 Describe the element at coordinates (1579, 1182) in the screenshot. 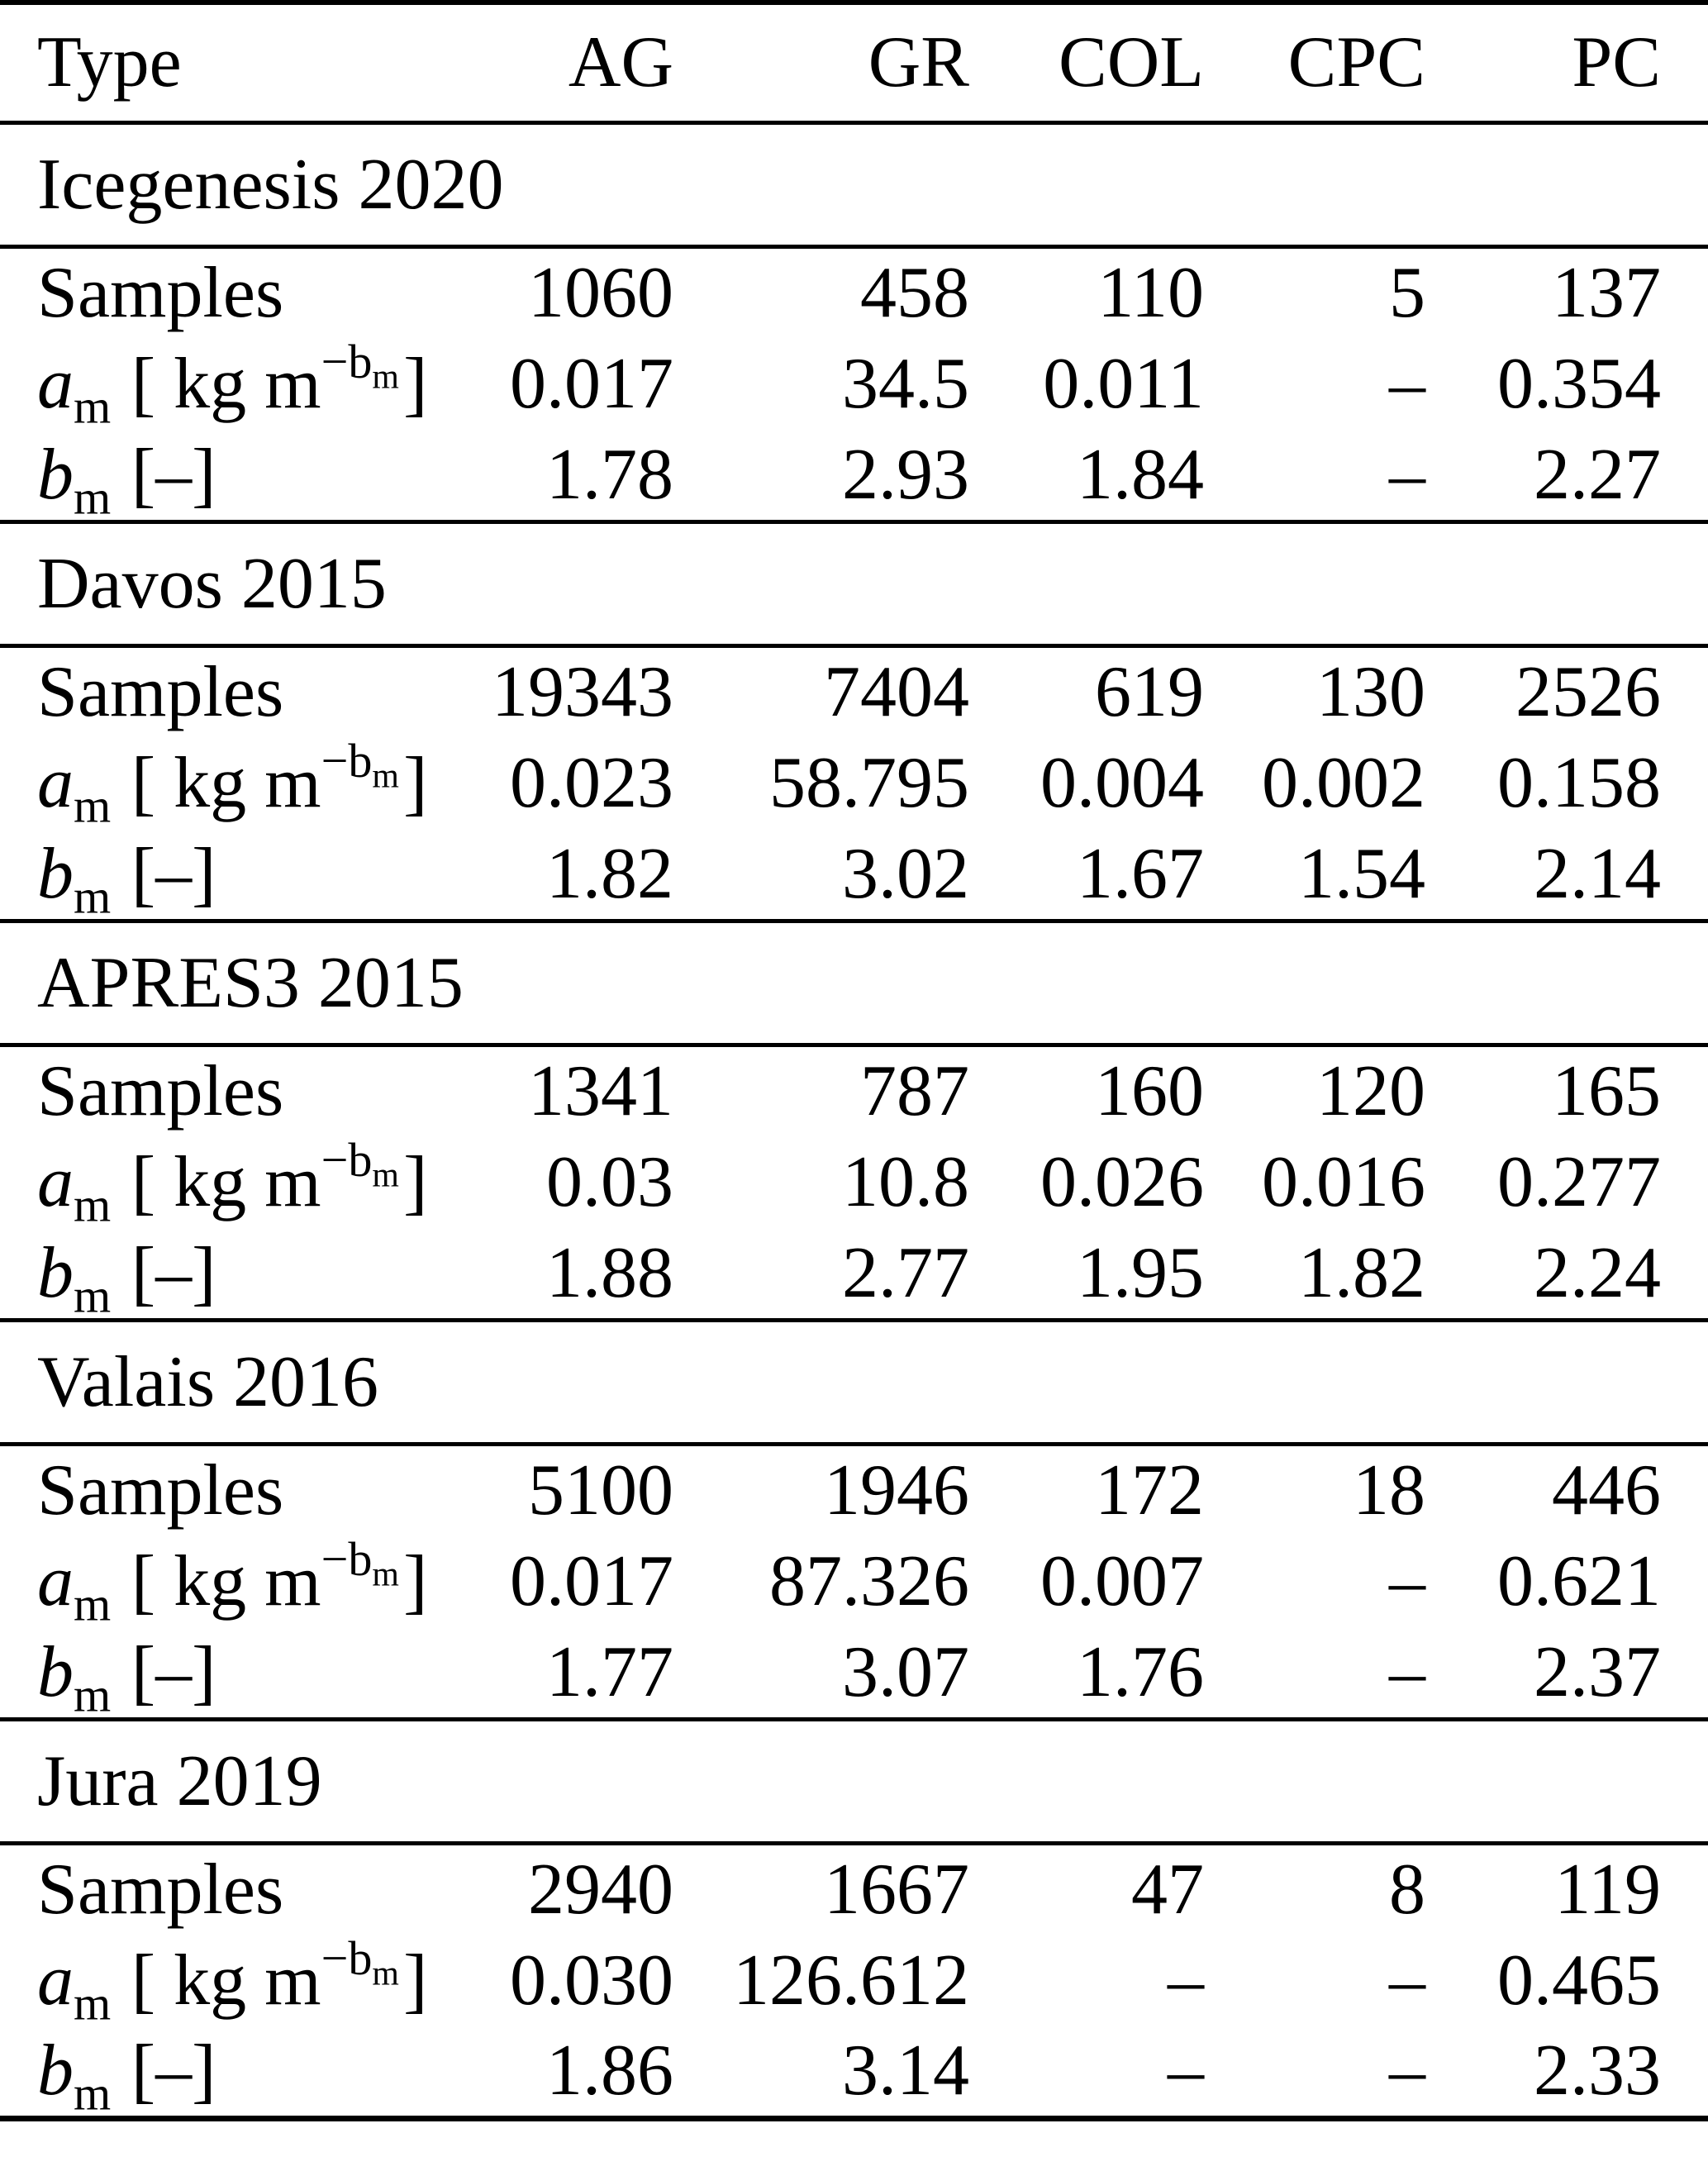

I see `value-cell: 0.277` at that location.